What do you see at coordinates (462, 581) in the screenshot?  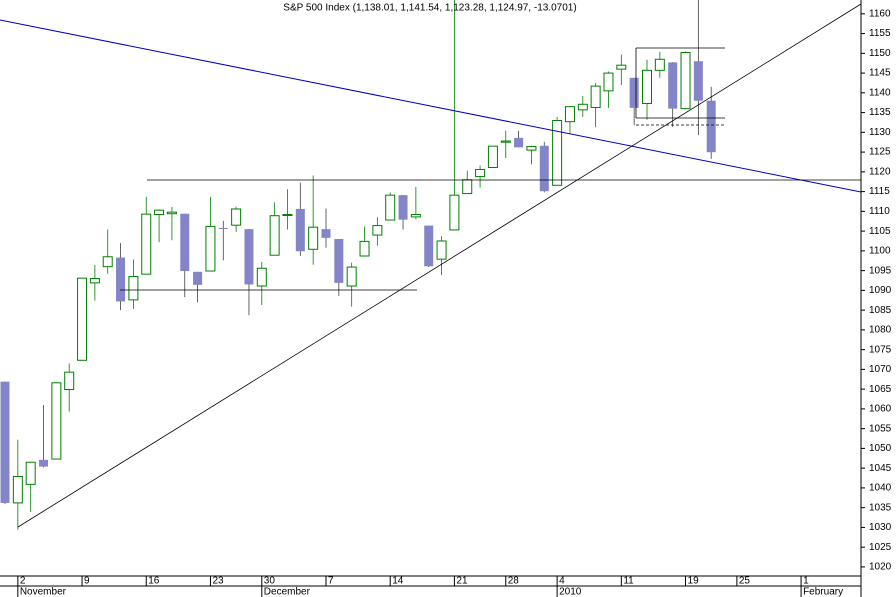 I see `x-tick-label: 21` at bounding box center [462, 581].